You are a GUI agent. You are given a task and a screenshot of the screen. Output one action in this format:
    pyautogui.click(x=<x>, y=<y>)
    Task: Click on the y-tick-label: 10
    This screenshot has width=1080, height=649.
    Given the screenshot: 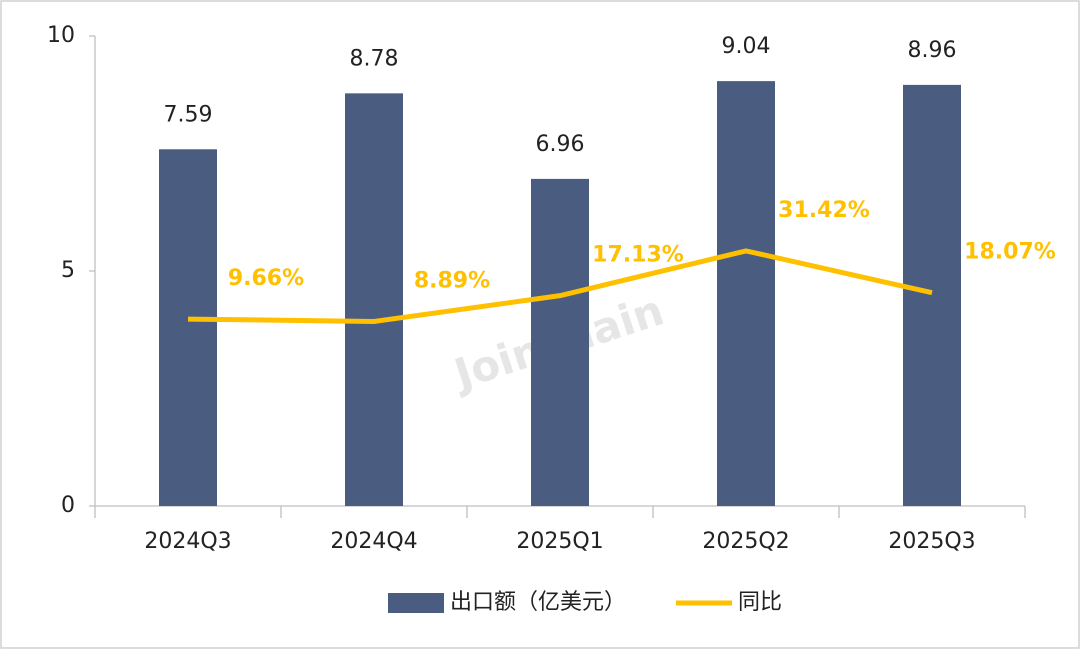 What is the action you would take?
    pyautogui.click(x=61, y=35)
    